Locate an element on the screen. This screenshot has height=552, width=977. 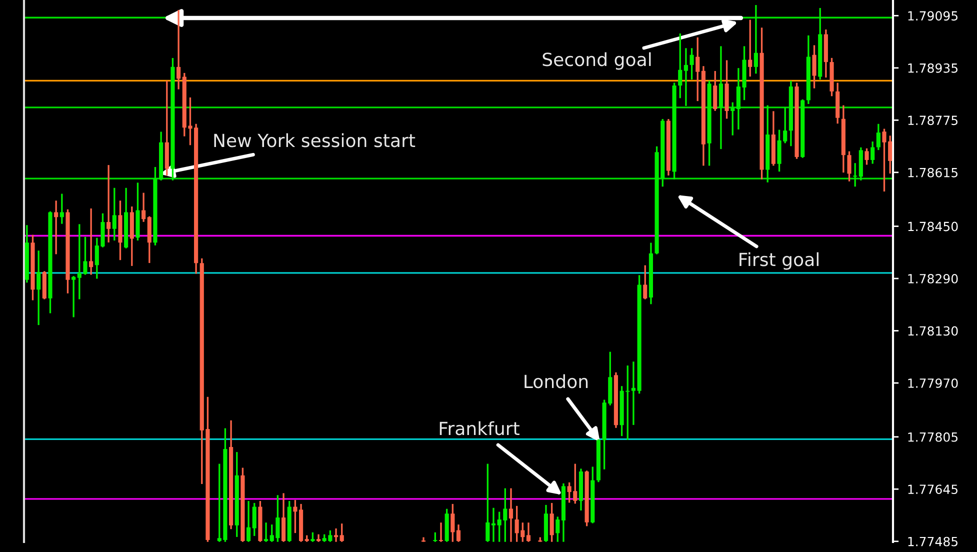
annotation: London is located at coordinates (556, 381).